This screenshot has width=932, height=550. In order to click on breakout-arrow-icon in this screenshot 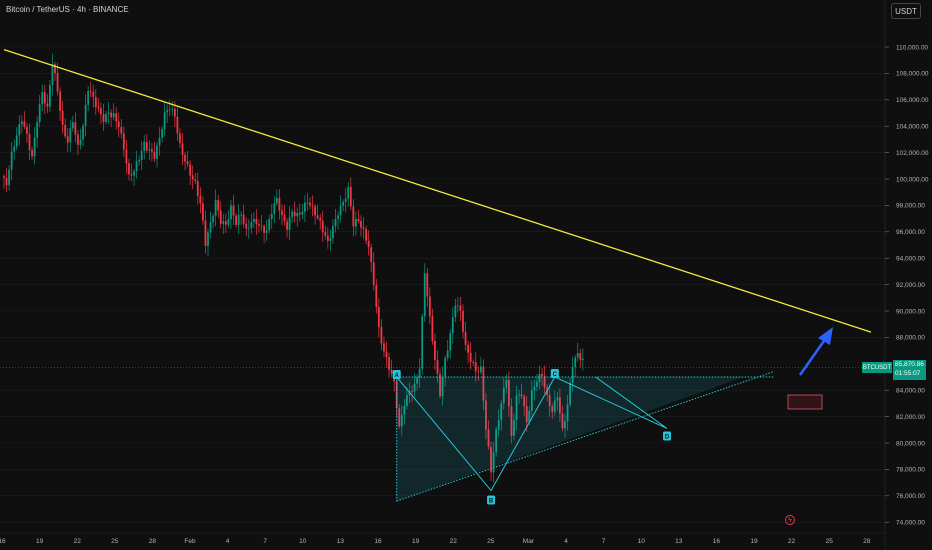, I will do `click(825, 336)`.